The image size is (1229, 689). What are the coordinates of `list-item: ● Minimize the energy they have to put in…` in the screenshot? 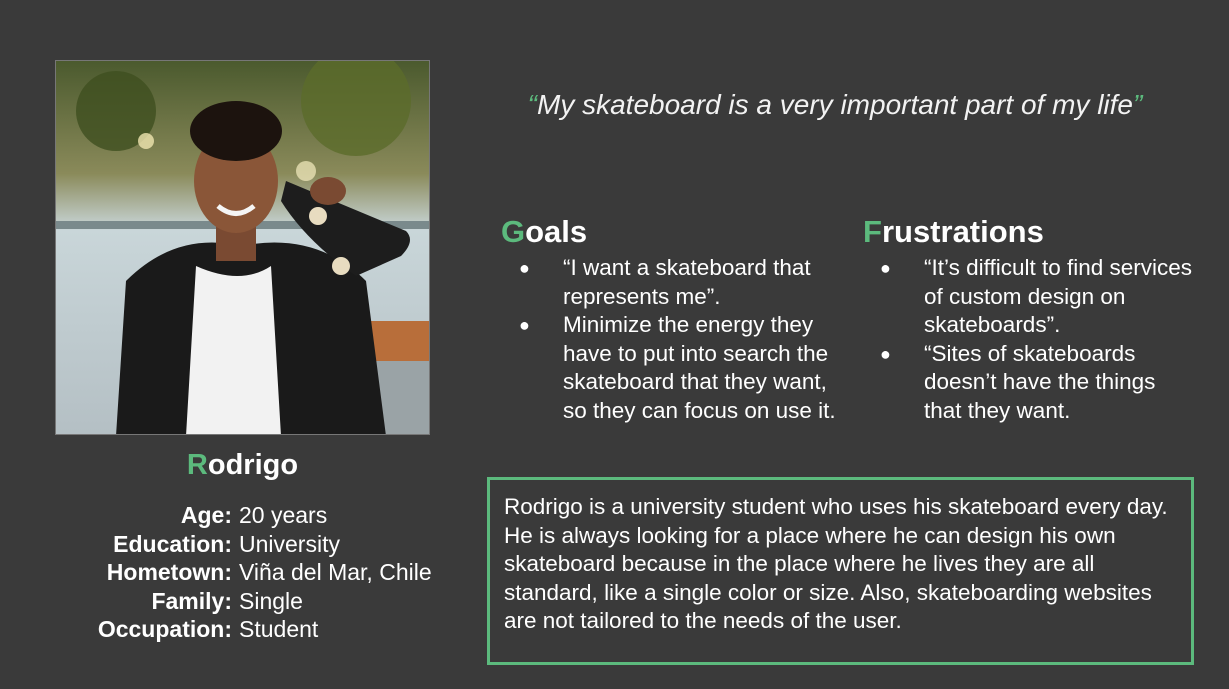 It's located at (676, 368).